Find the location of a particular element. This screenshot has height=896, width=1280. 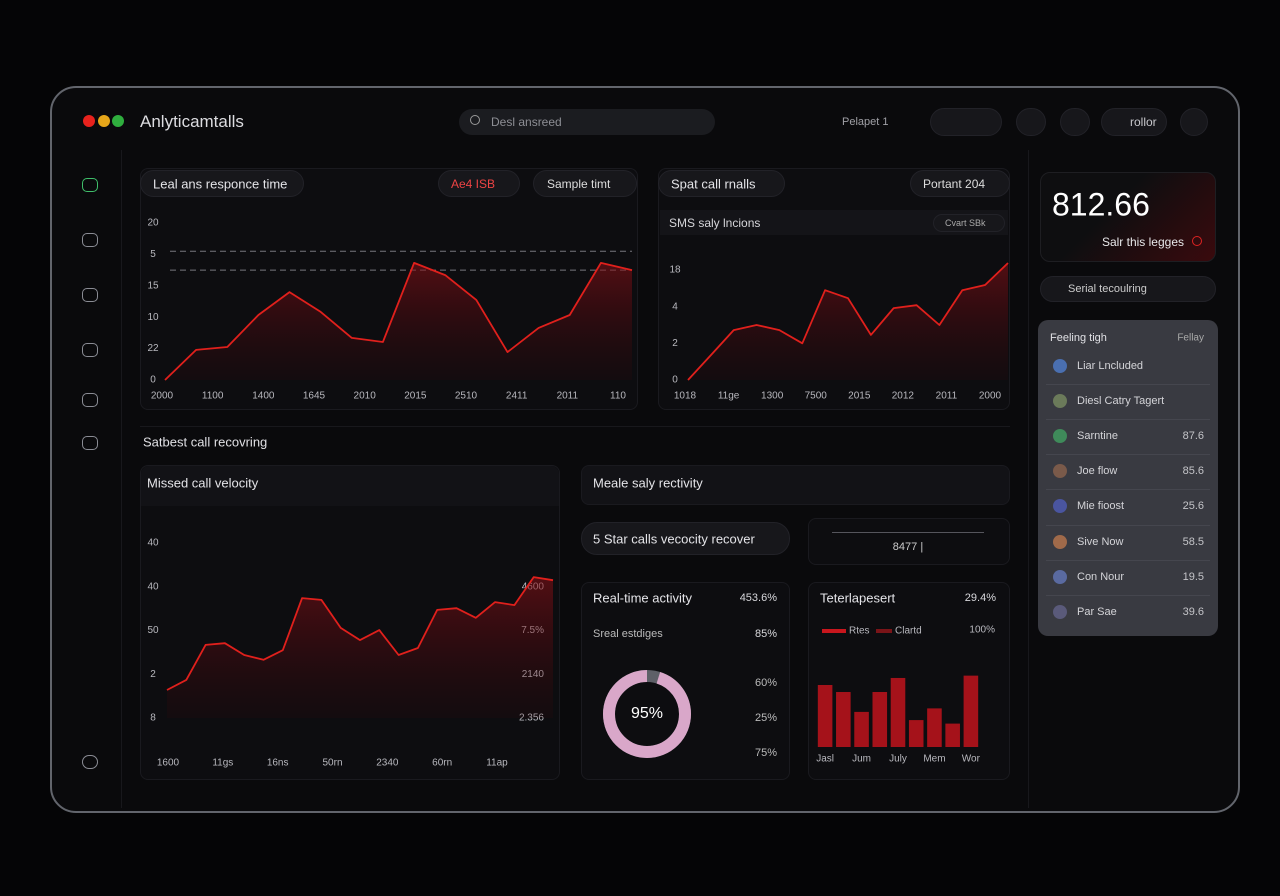

x-tick-label: 11ge is located at coordinates (729, 396).